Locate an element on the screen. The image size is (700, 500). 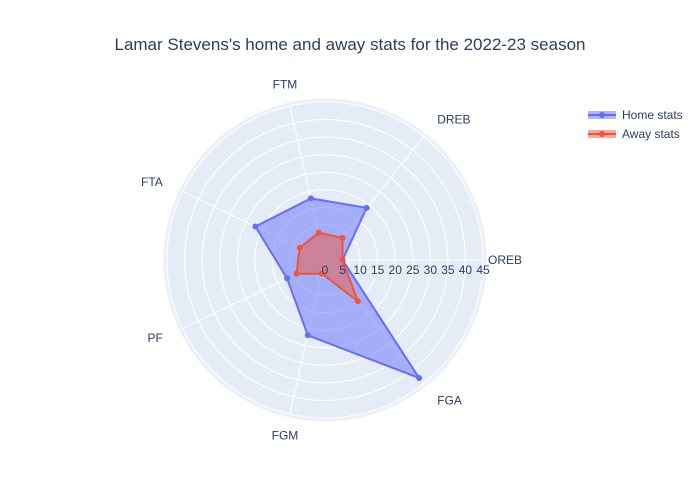
legend-item-home: Home stats is located at coordinates (635, 115).